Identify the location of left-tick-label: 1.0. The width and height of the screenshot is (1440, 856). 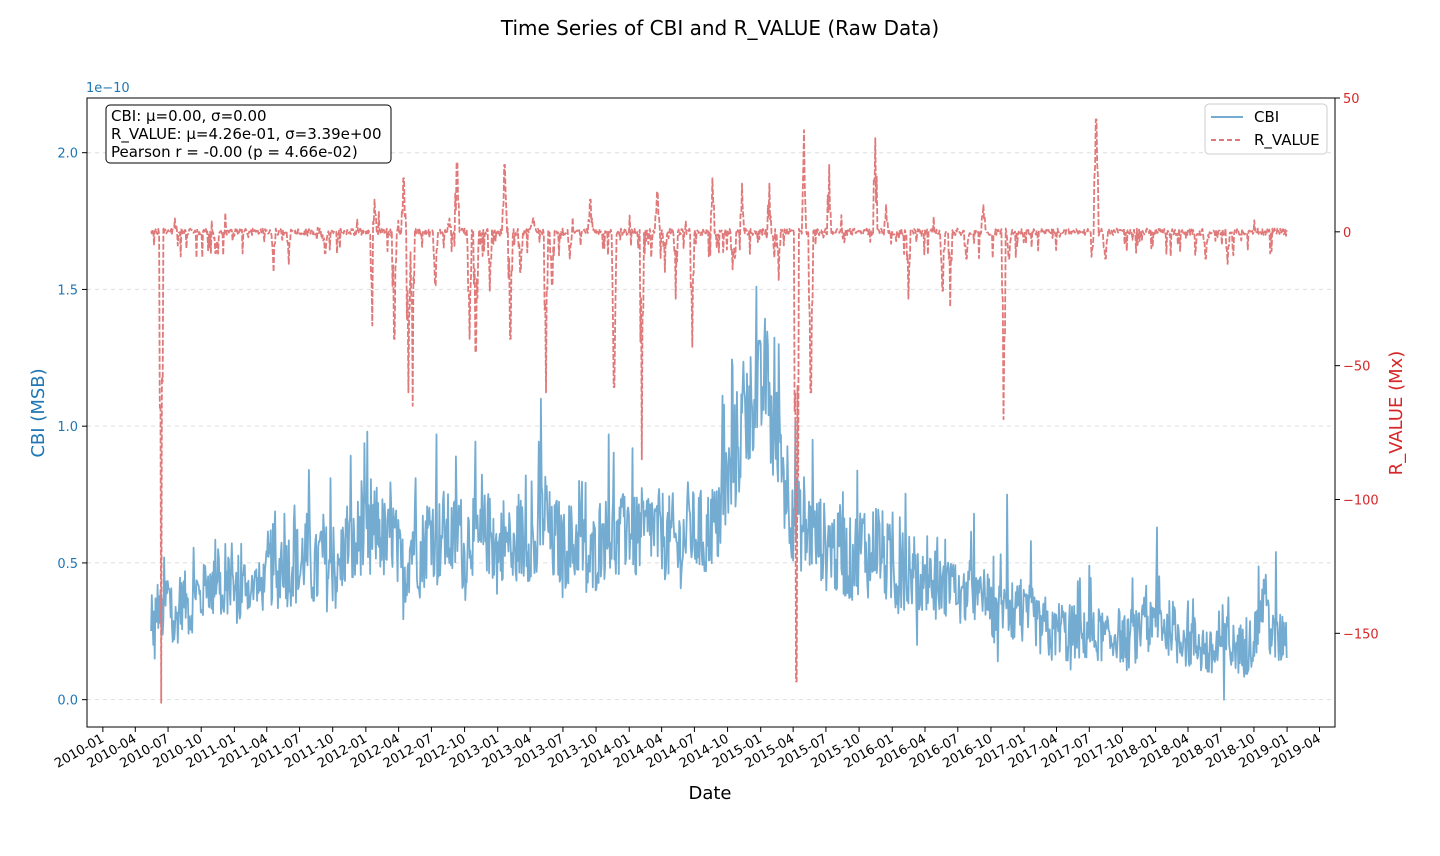
(67, 427).